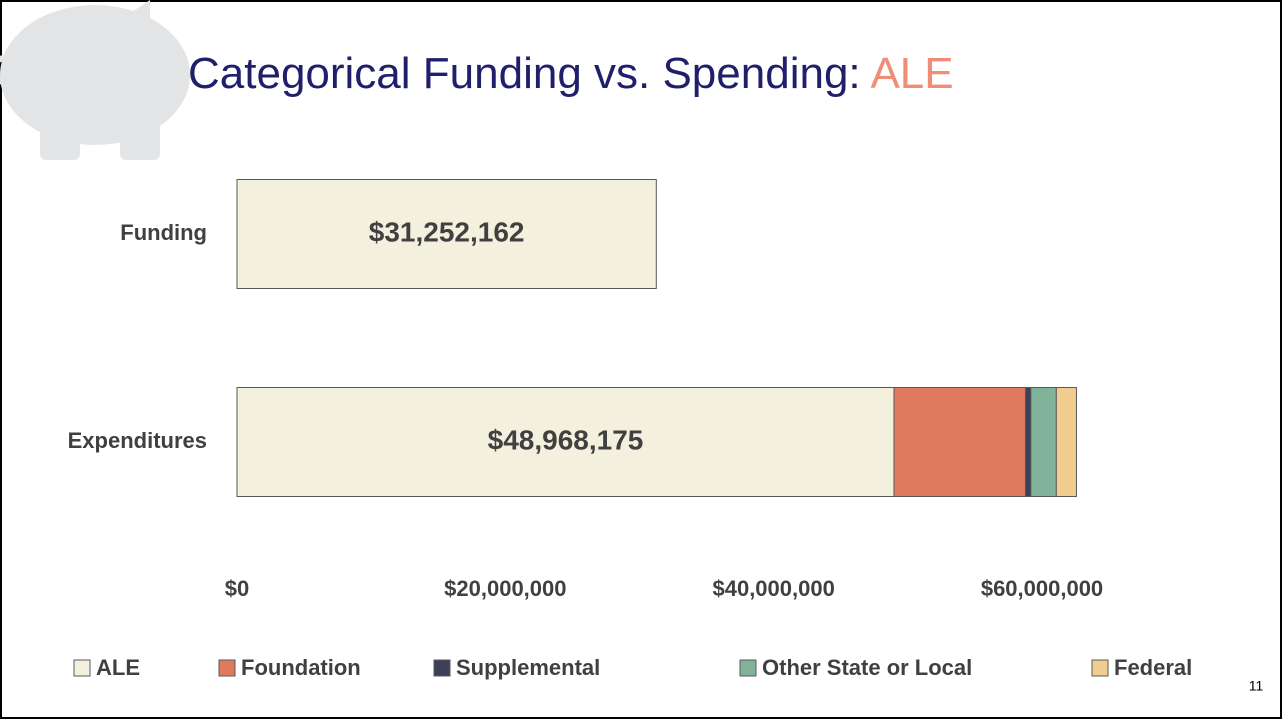 The width and height of the screenshot is (1282, 719). I want to click on legend-label: Supplemental, so click(528, 667).